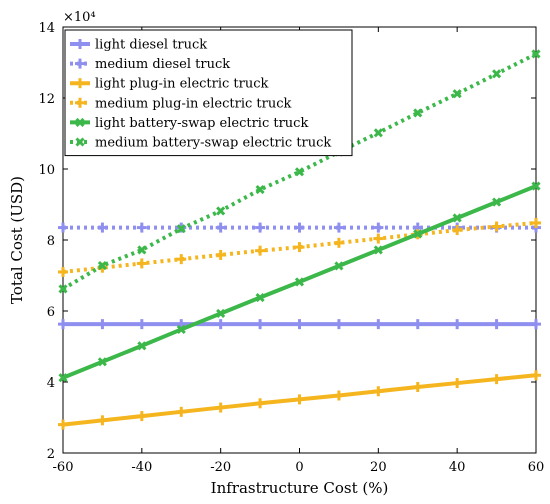 This screenshot has height=504, width=550. I want to click on y-axis-label: Total Cost (USD), so click(17, 240).